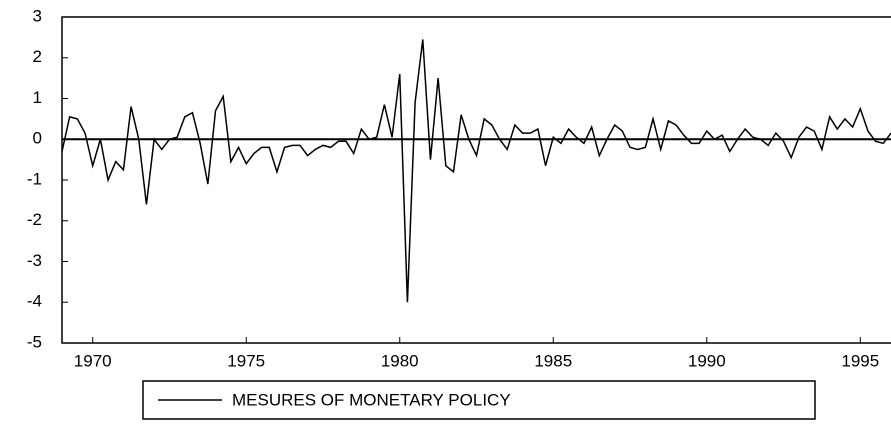 Image resolution: width=891 pixels, height=424 pixels. What do you see at coordinates (34, 301) in the screenshot?
I see `y-tick-label: -4` at bounding box center [34, 301].